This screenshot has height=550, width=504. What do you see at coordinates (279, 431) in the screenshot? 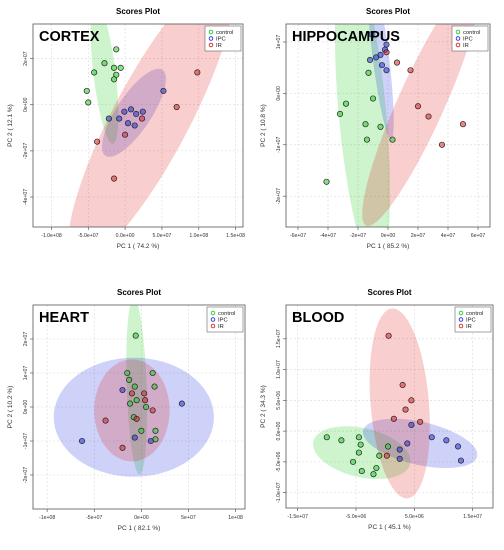
I see `y-tick-label: 0.0e+00` at bounding box center [279, 431].